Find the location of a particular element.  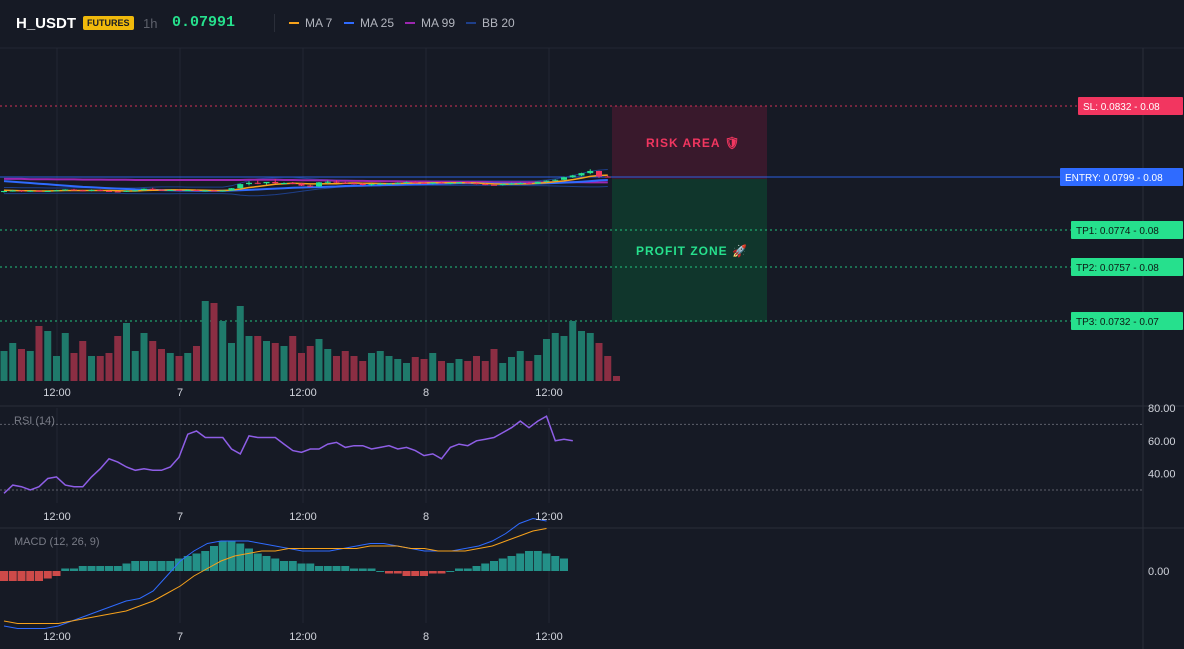

x-tick-macd: 7 is located at coordinates (180, 637).